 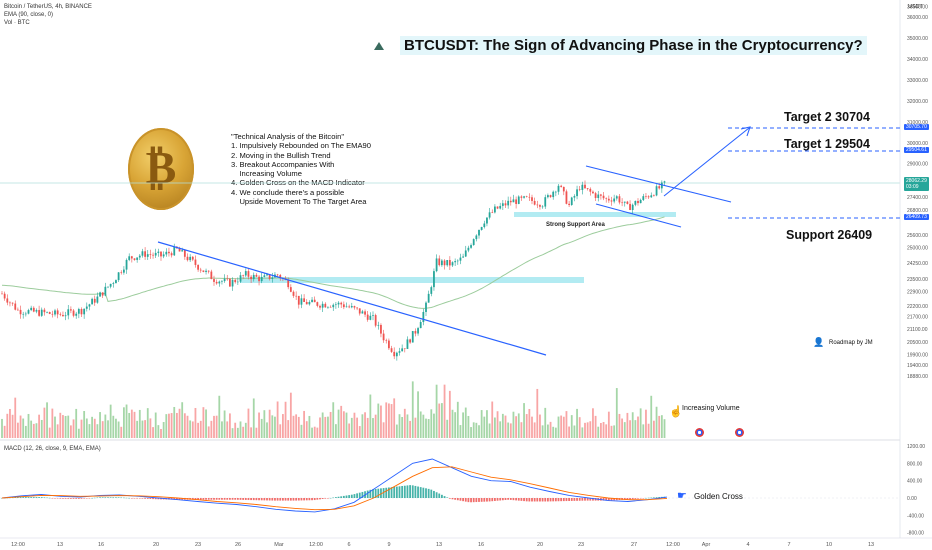 I want to click on analysis-point: 3. Breakout Accompanies With, so click(x=283, y=164).